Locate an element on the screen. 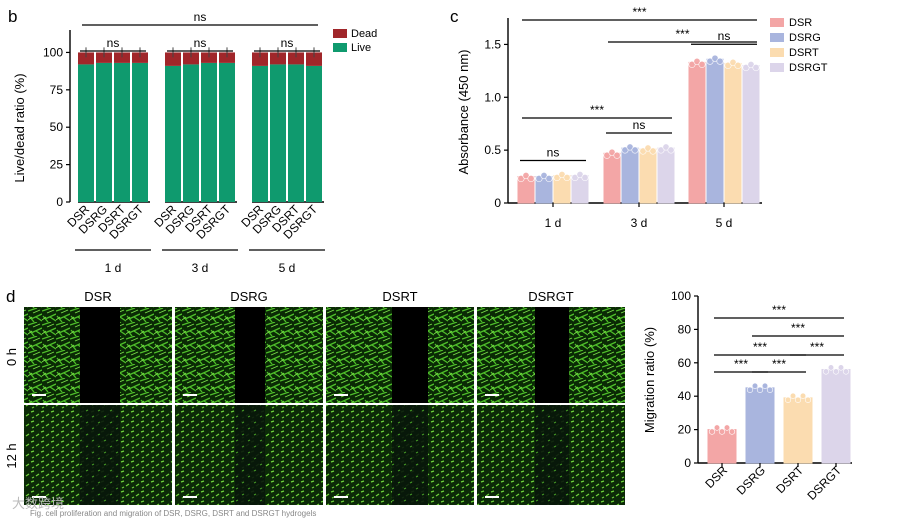  bar-dead-3-d-dsrgt is located at coordinates (227, 57).